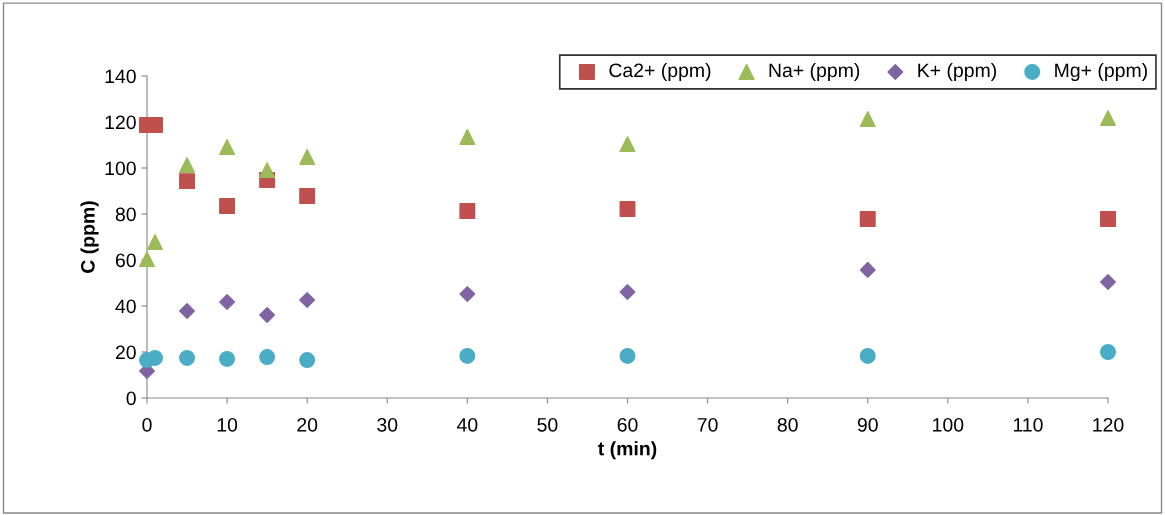 This screenshot has width=1165, height=515. I want to click on y-tick-label: 0, so click(131, 398).